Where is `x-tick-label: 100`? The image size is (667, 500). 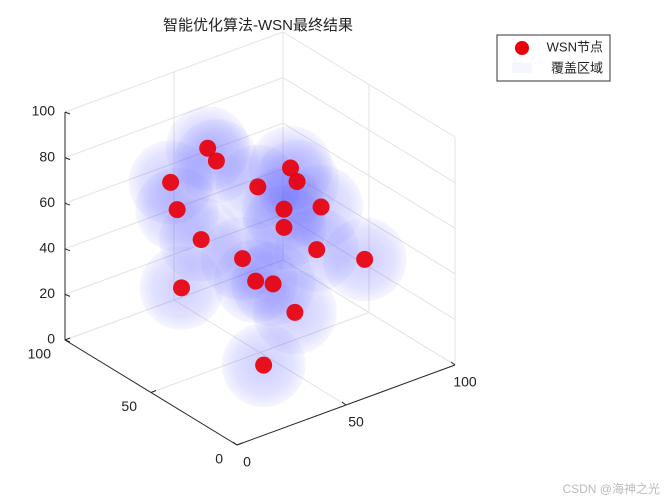
x-tick-label: 100 is located at coordinates (465, 382).